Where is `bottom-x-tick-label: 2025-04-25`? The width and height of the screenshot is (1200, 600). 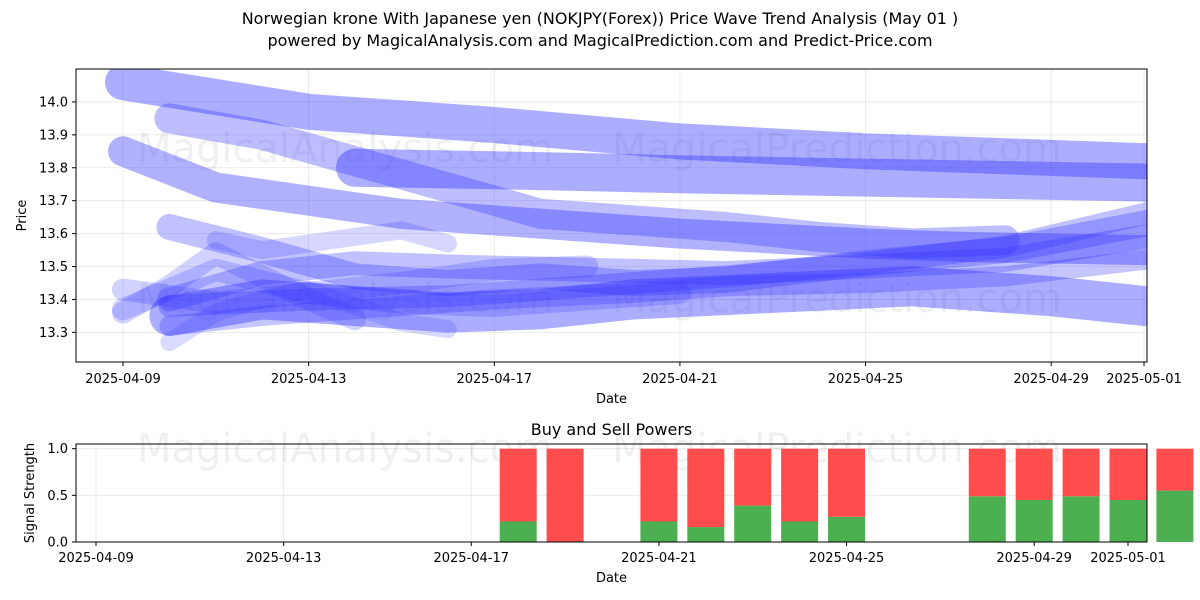
bottom-x-tick-label: 2025-04-25 is located at coordinates (847, 558).